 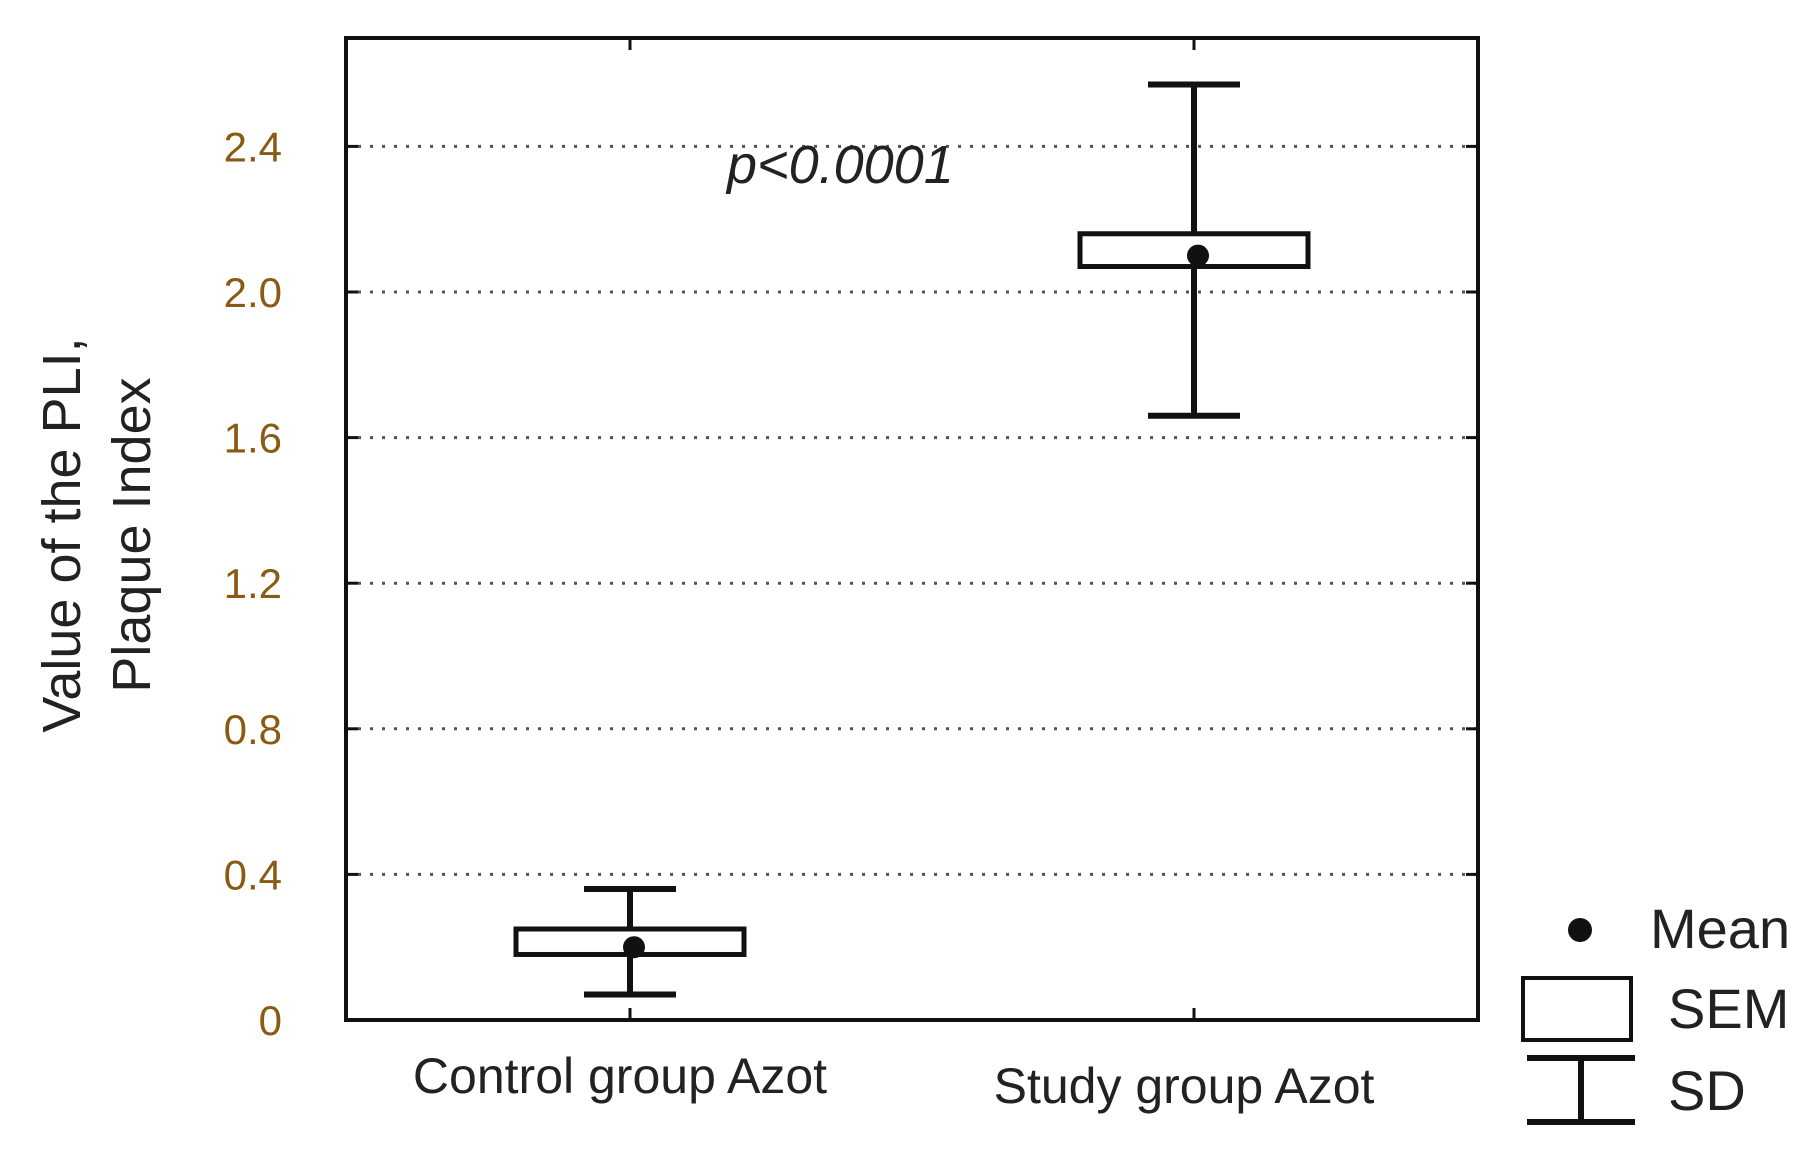 I want to click on legend: Mean SEM SD, so click(x=1655, y=1011).